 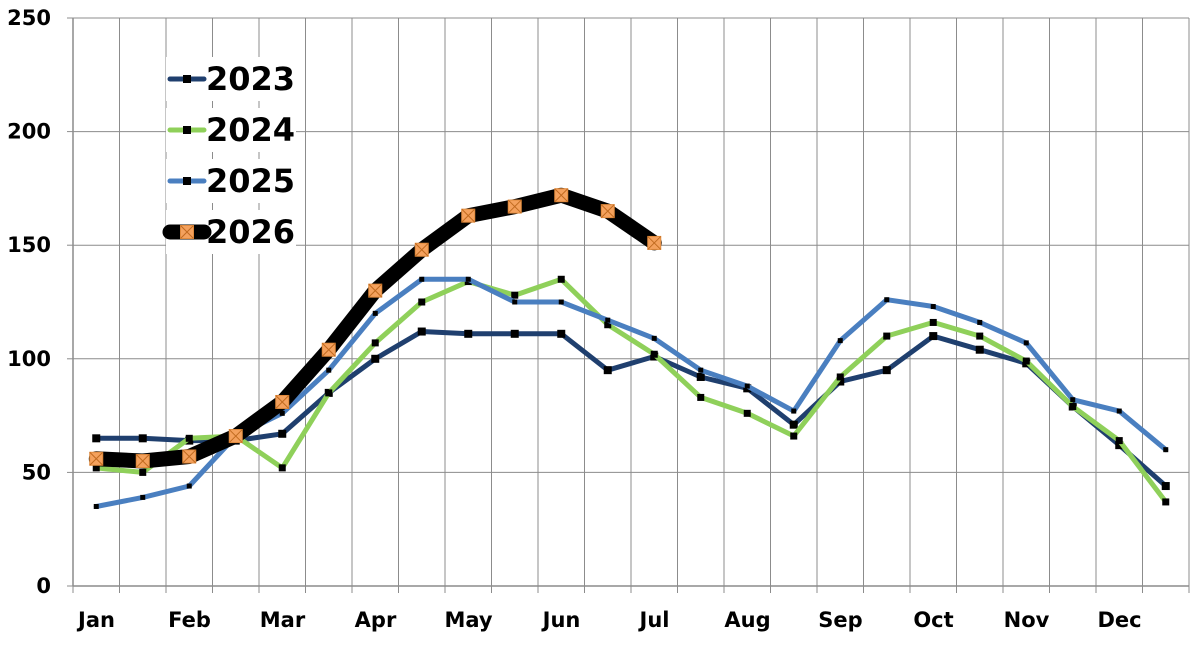 What do you see at coordinates (747, 620) in the screenshot?
I see `x-tick-label: Aug` at bounding box center [747, 620].